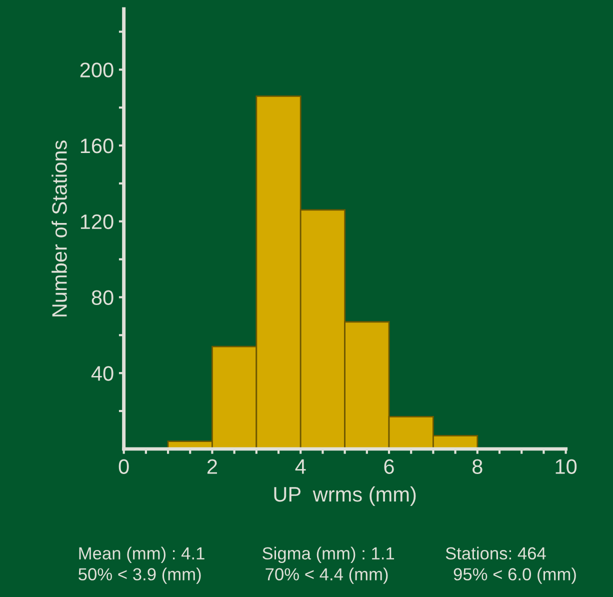 The width and height of the screenshot is (613, 597). What do you see at coordinates (515, 576) in the screenshot?
I see `text: 95% < 6.0 (mm)` at bounding box center [515, 576].